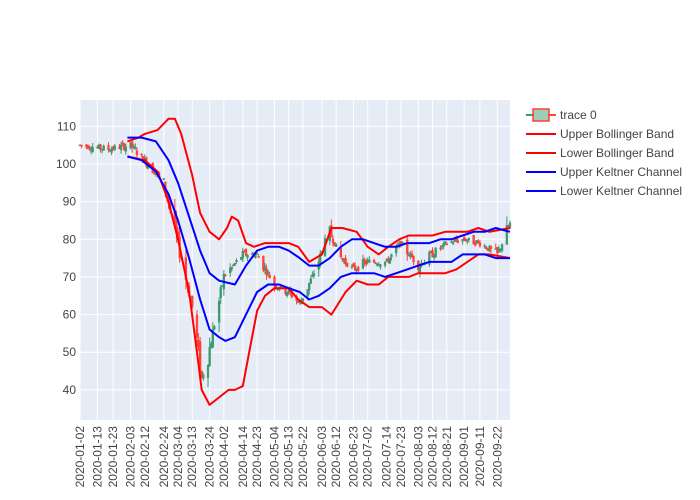 Image resolution: width=700 pixels, height=500 pixels. What do you see at coordinates (145, 457) in the screenshot?
I see `x-tick-label: 2020-02-12` at bounding box center [145, 457].